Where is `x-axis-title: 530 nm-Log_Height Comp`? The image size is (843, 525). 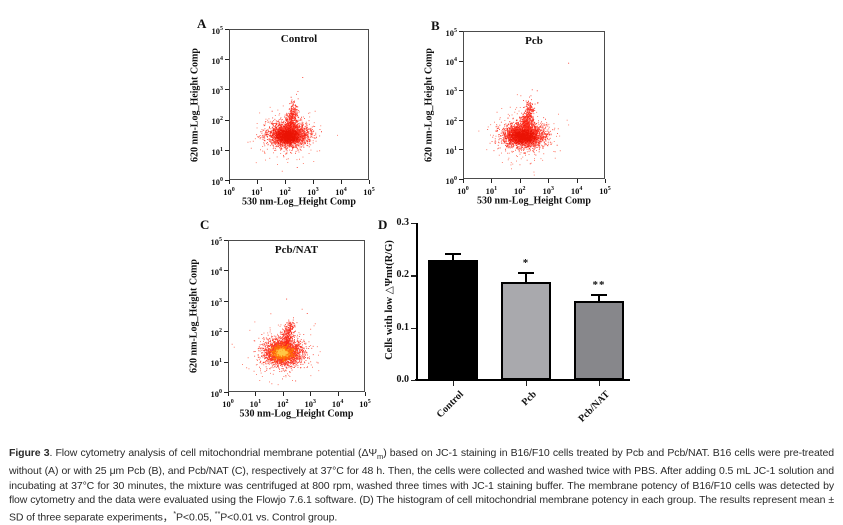 x-axis-title: 530 nm-Log_Height Comp is located at coordinates (534, 201).